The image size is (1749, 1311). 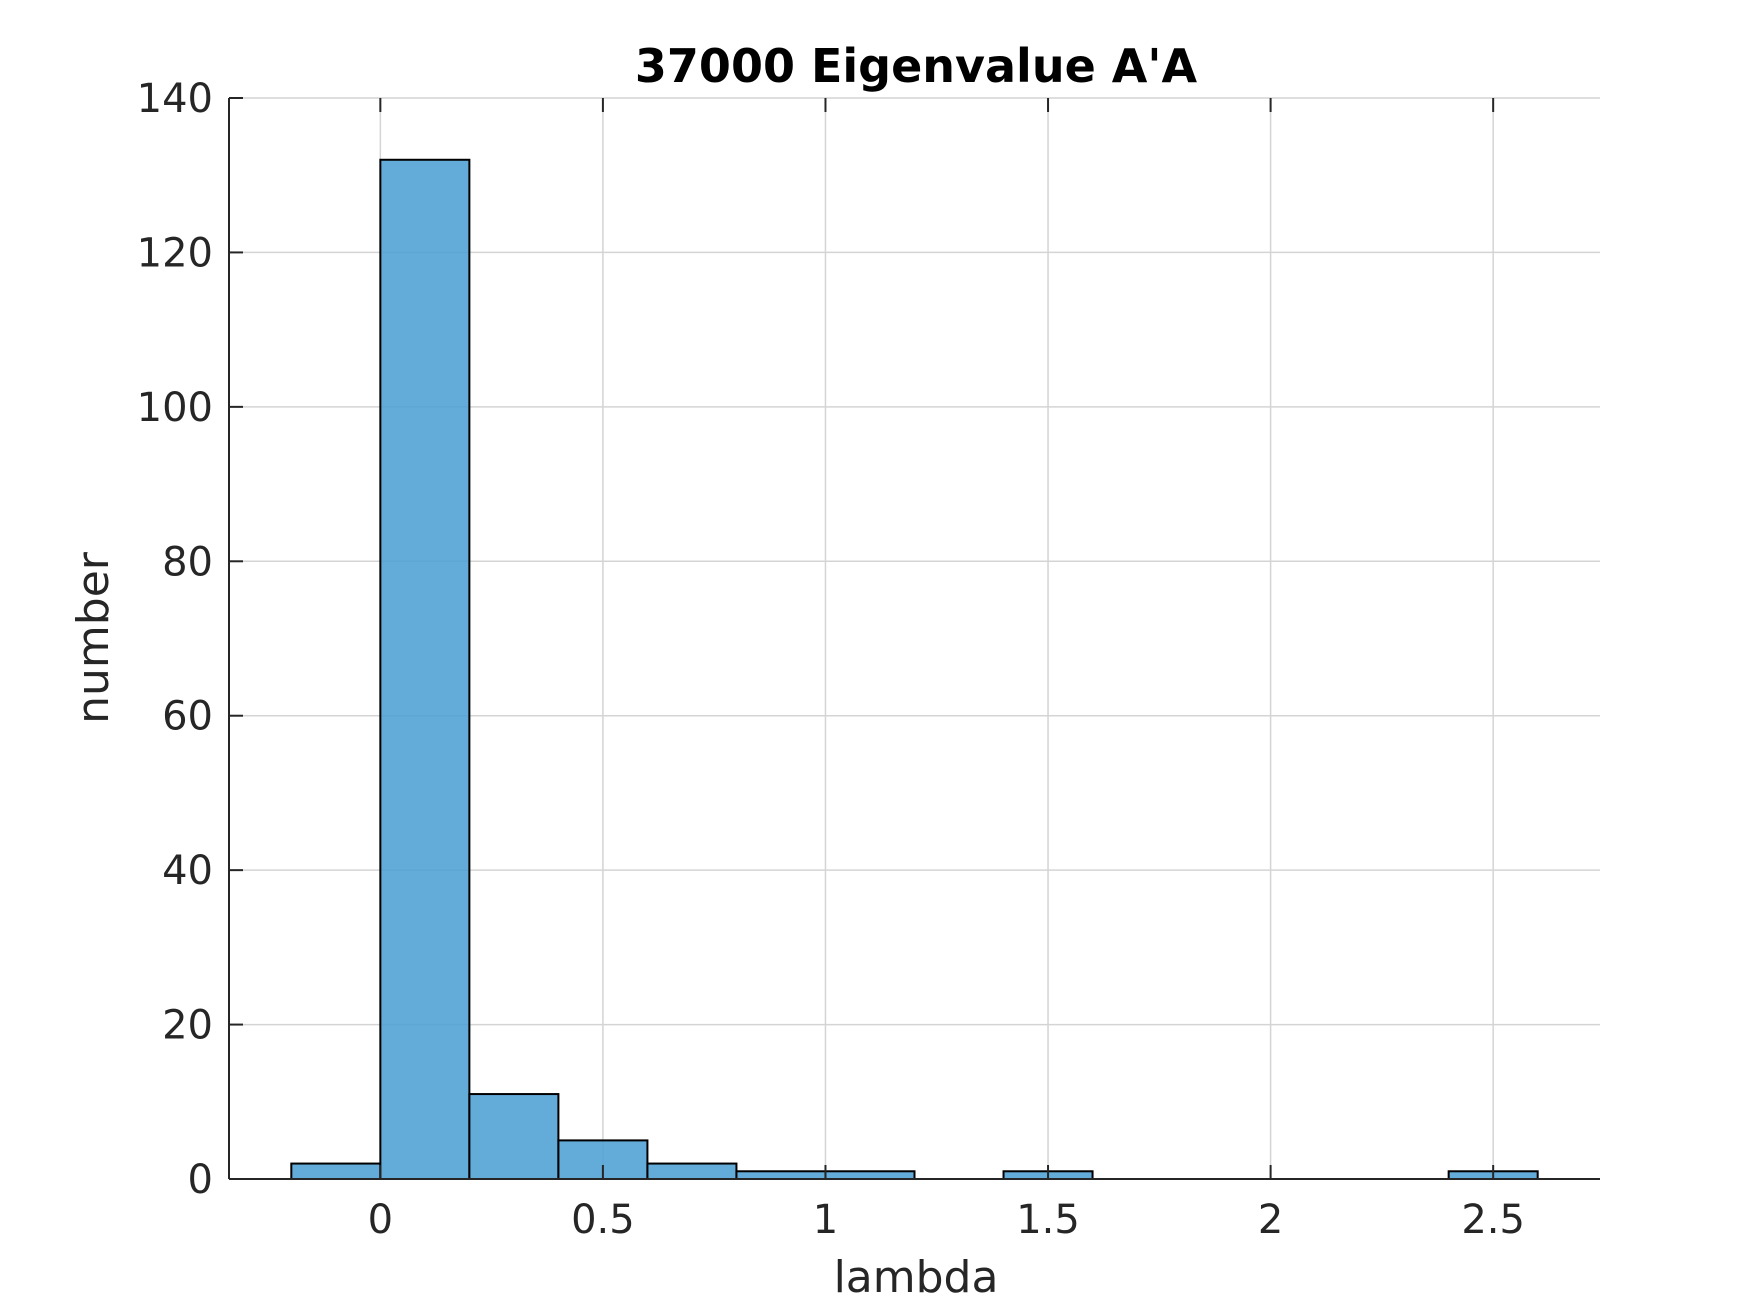 I want to click on y-tick-label: 0, so click(x=200, y=1180).